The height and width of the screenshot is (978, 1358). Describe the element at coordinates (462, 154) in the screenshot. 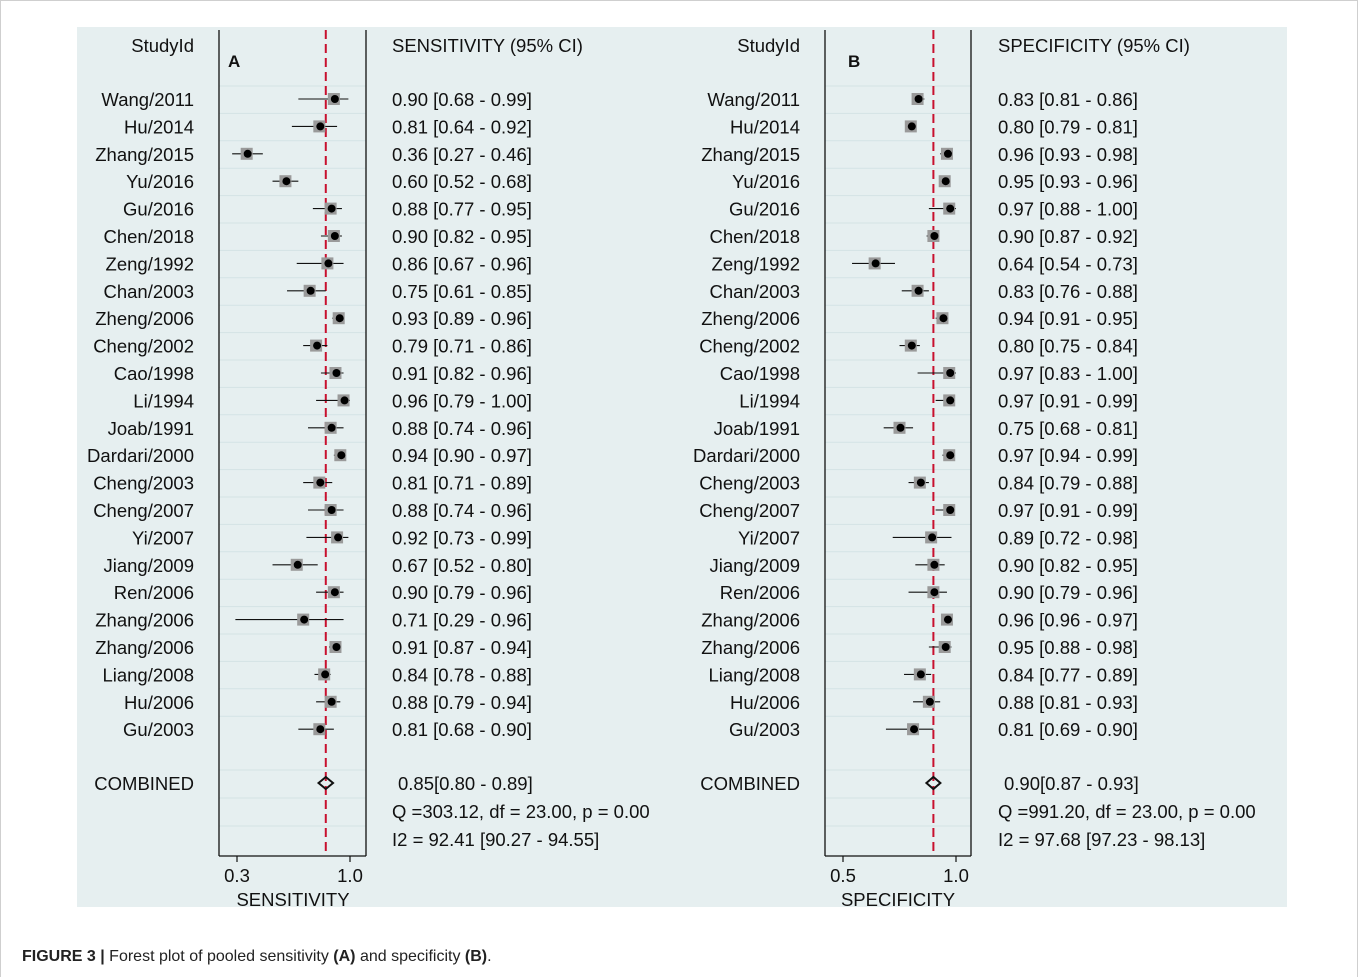

I see `panel-a-study-estimate-label: 0.36 [0.27 - 0.46]` at that location.